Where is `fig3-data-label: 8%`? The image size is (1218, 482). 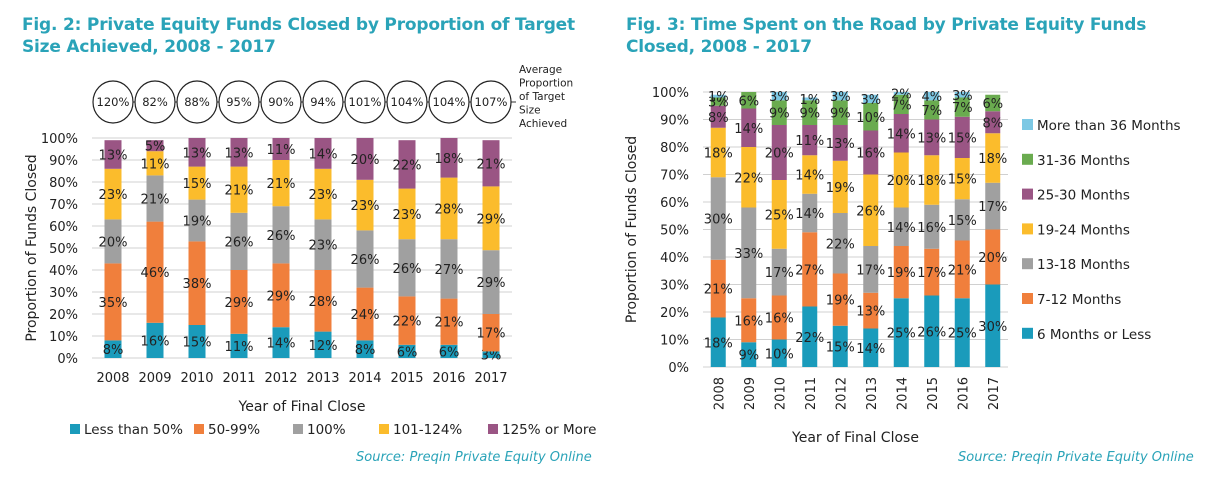 fig3-data-label: 8% is located at coordinates (992, 123).